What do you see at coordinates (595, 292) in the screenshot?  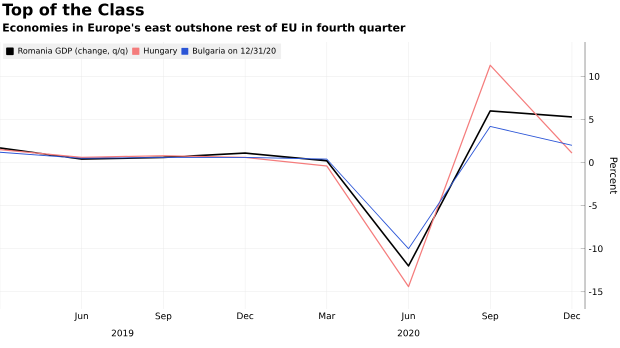 I see `y-tick-label: -15` at bounding box center [595, 292].